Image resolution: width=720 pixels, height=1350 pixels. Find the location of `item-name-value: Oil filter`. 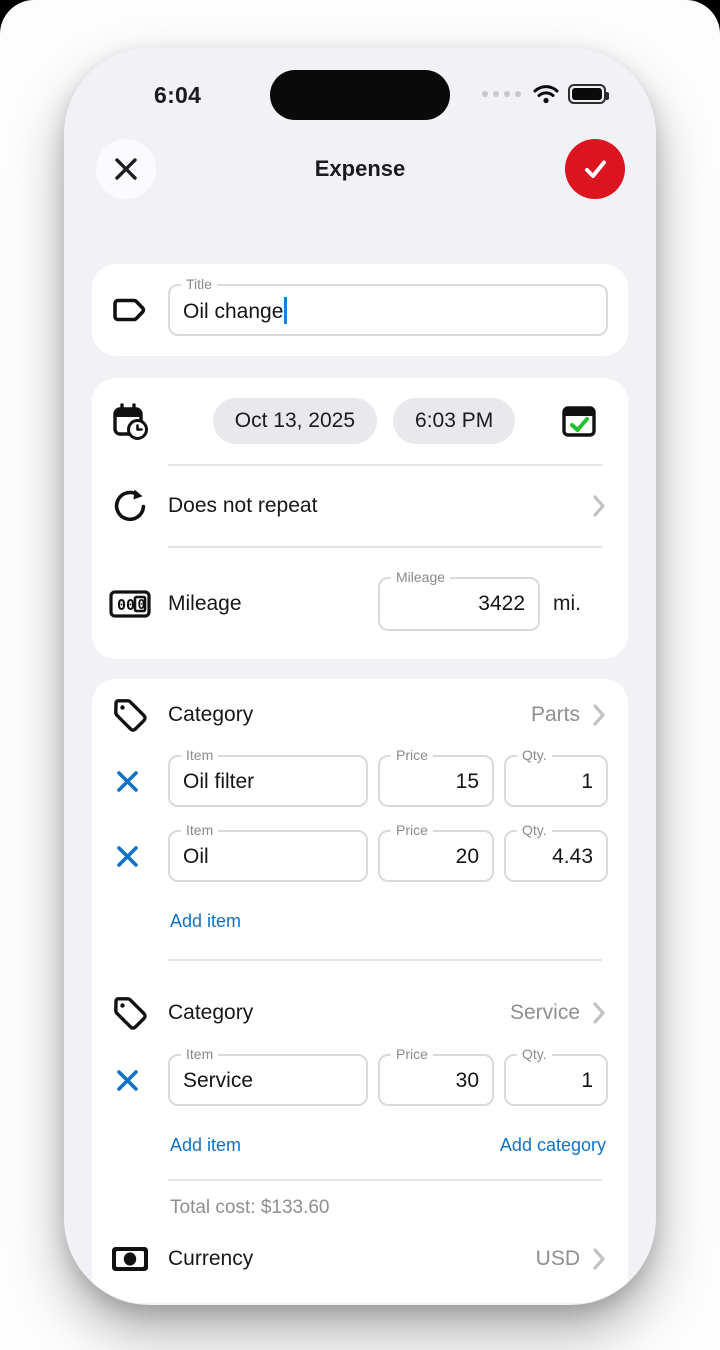

item-name-value: Oil filter is located at coordinates (219, 781).